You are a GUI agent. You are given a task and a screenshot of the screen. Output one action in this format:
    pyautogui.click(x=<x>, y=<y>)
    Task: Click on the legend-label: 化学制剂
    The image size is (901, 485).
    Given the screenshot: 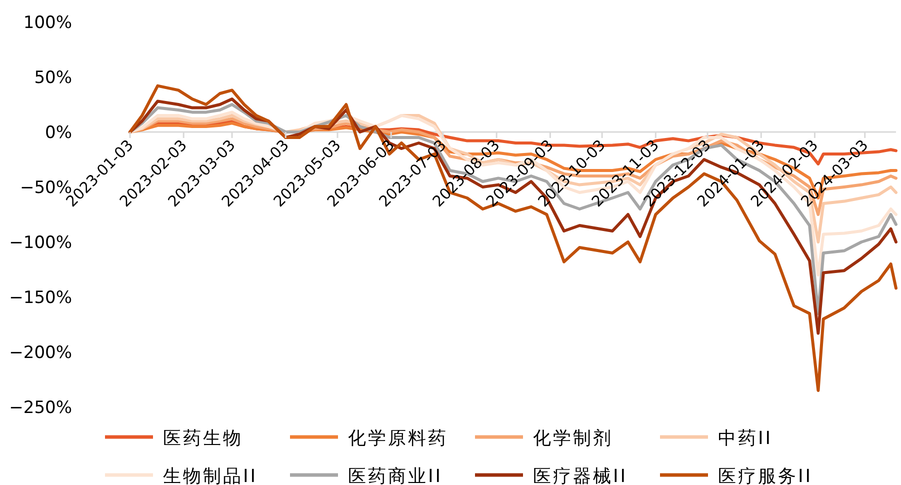 What is the action you would take?
    pyautogui.click(x=573, y=438)
    